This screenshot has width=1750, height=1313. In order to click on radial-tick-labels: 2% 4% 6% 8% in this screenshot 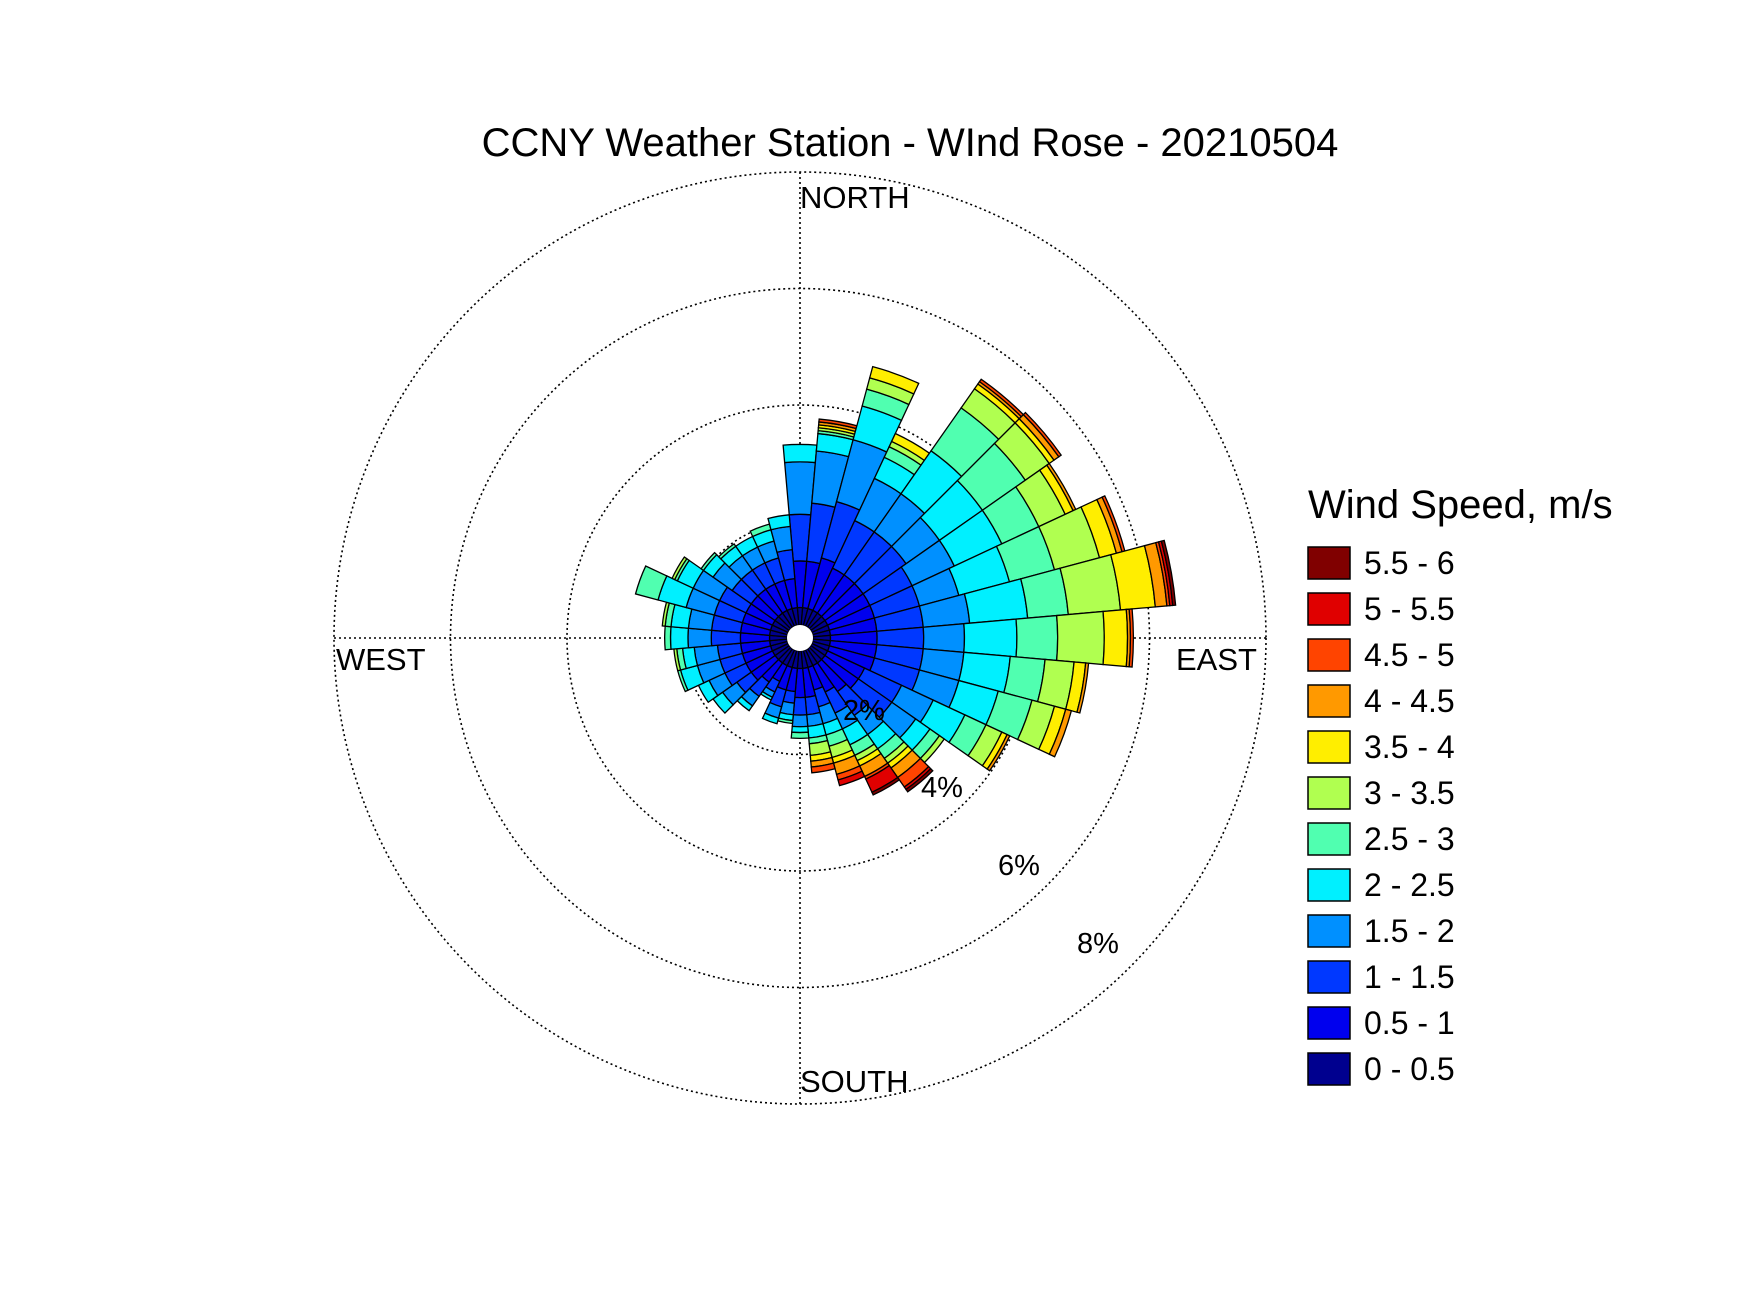, I will do `click(981, 827)`.